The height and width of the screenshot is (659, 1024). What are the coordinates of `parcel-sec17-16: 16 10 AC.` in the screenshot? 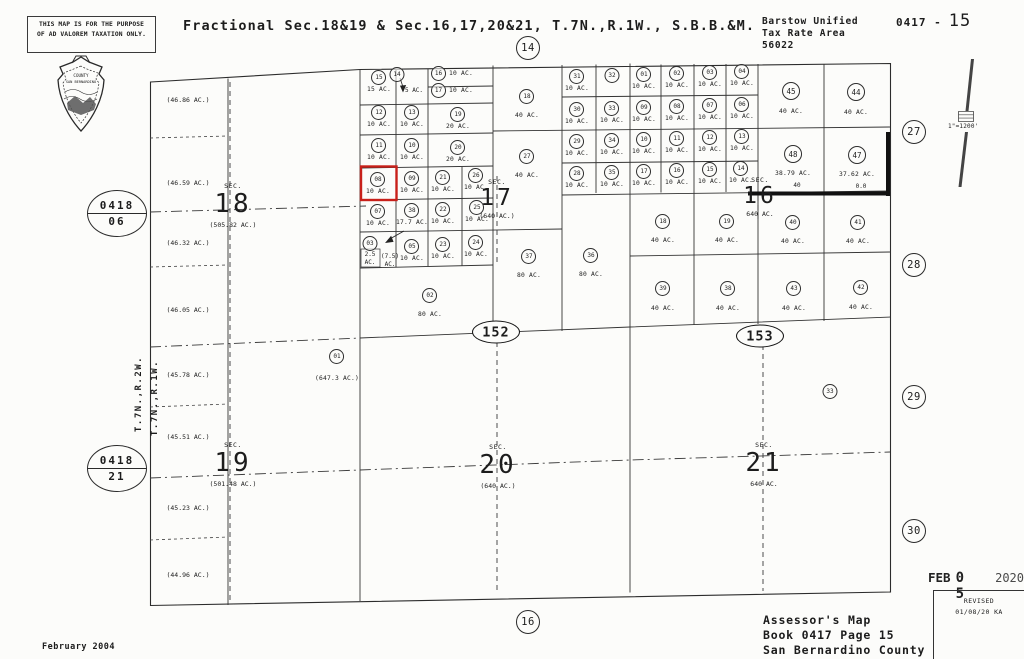 It's located at (452, 73).